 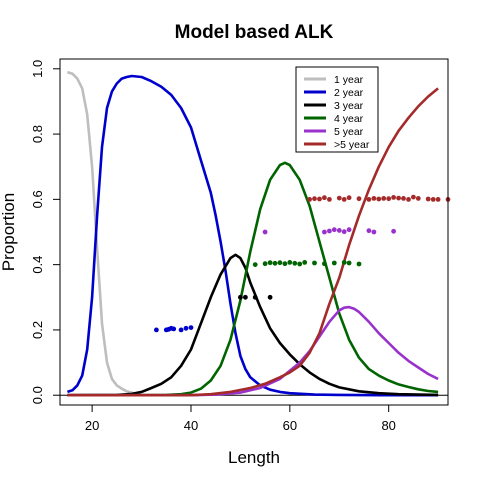 I want to click on legend-label-3-year: 3 year, so click(x=349, y=106).